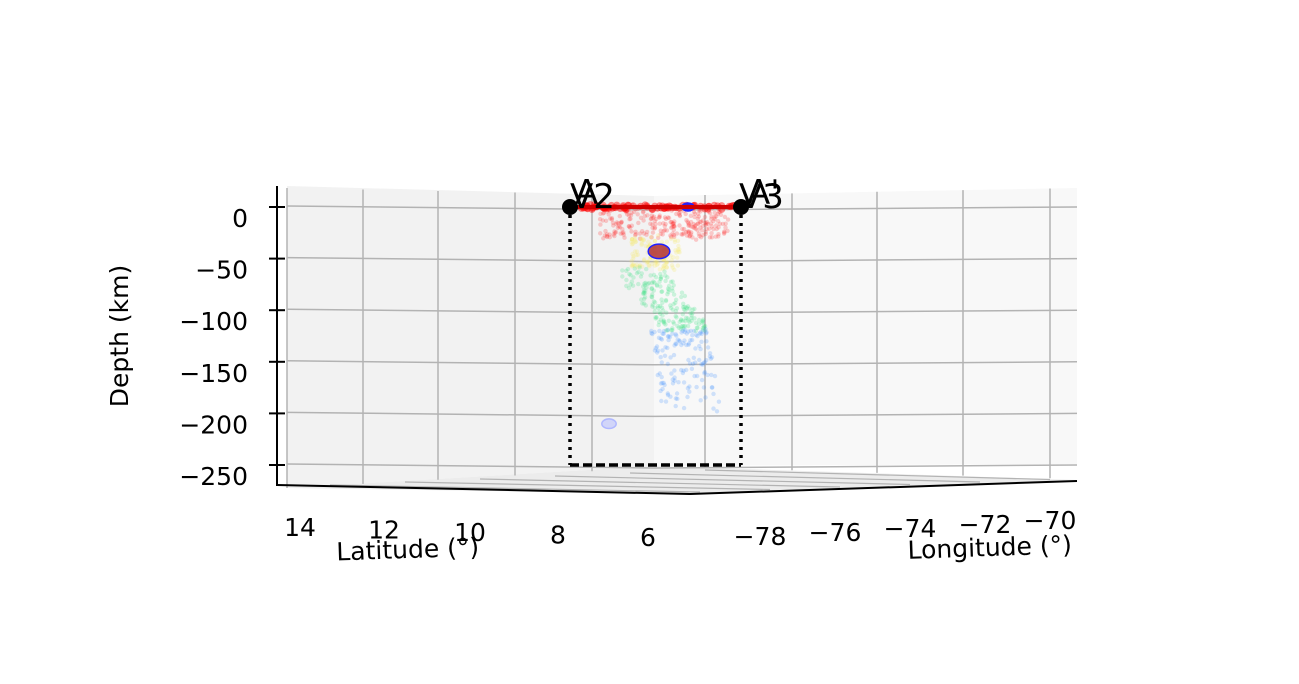 The width and height of the screenshot is (1299, 684). What do you see at coordinates (300, 527) in the screenshot?
I see `lat-tick-label: 14` at bounding box center [300, 527].